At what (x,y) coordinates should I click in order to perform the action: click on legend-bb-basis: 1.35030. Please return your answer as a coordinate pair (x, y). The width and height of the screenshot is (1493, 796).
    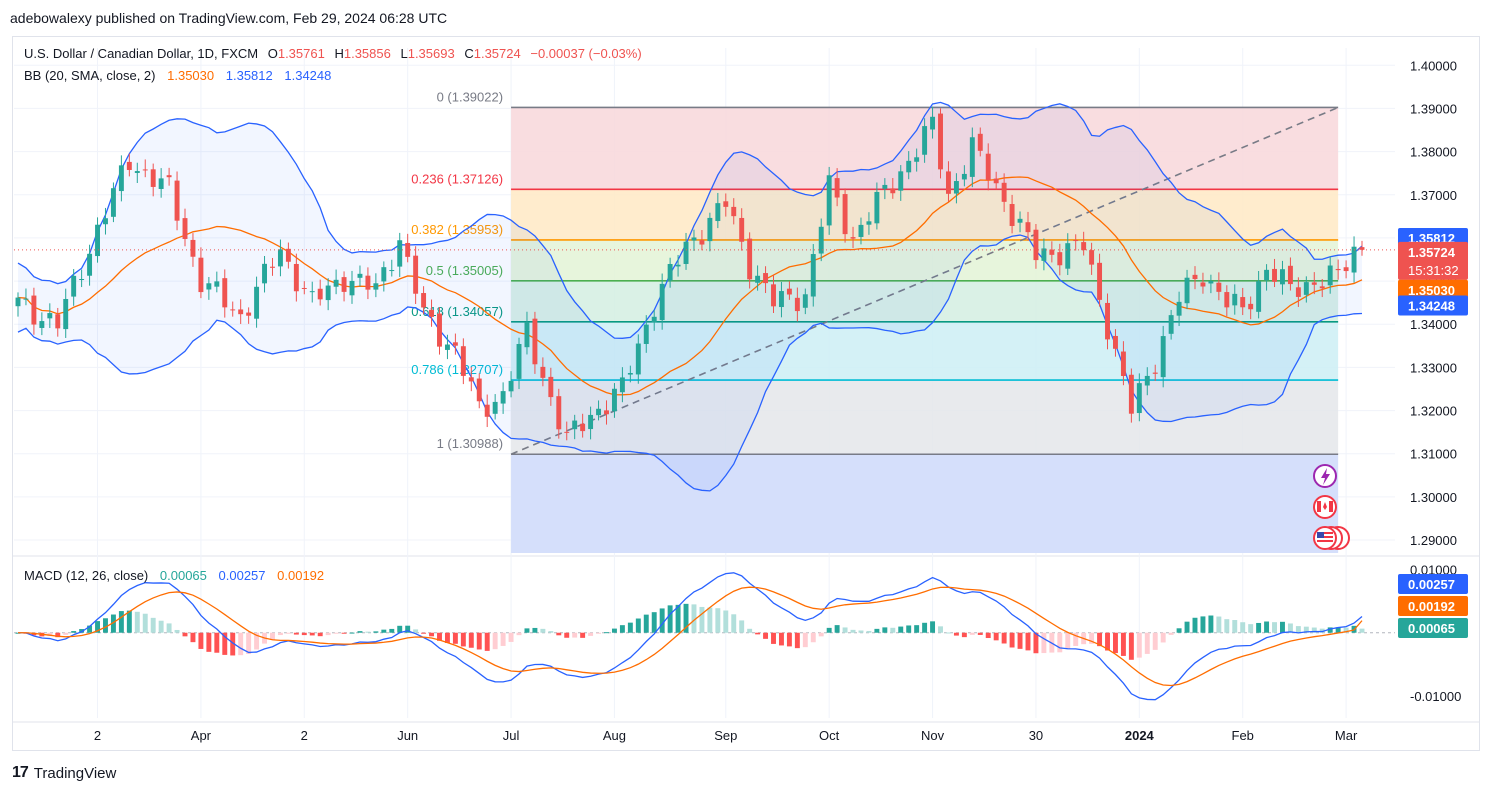
    Looking at the image, I should click on (190, 75).